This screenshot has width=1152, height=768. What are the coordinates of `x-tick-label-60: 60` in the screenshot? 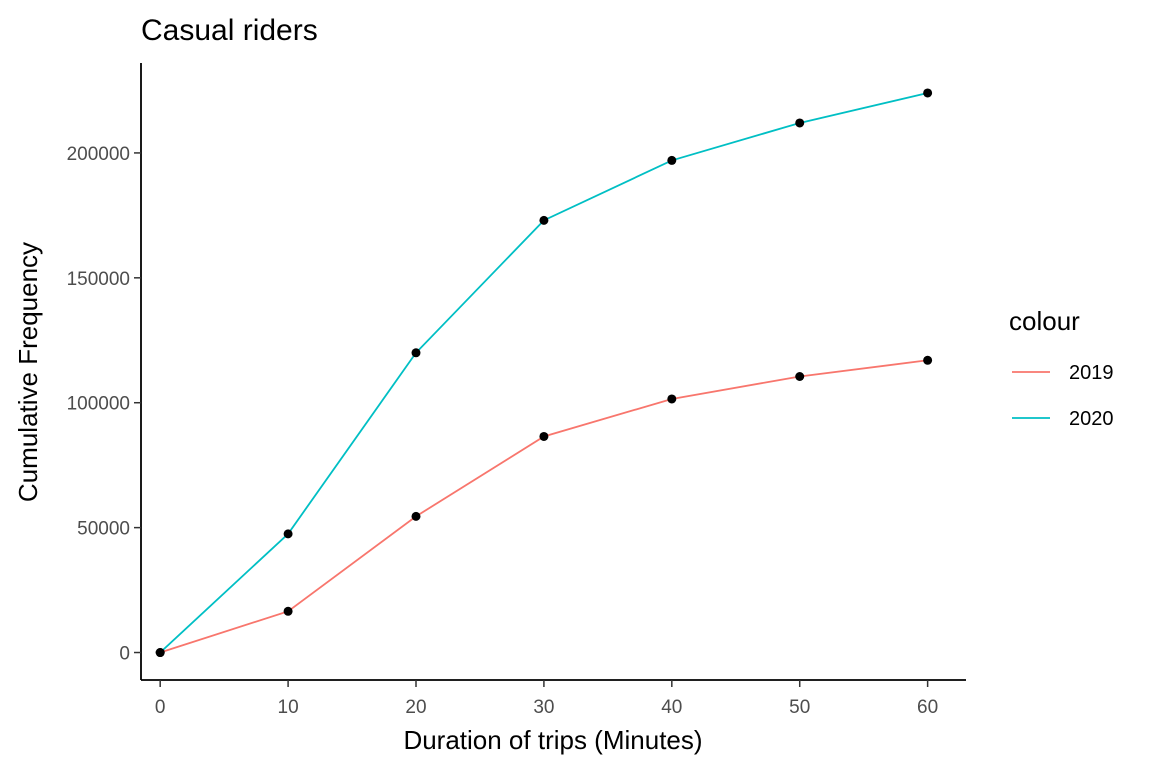 It's located at (927, 707).